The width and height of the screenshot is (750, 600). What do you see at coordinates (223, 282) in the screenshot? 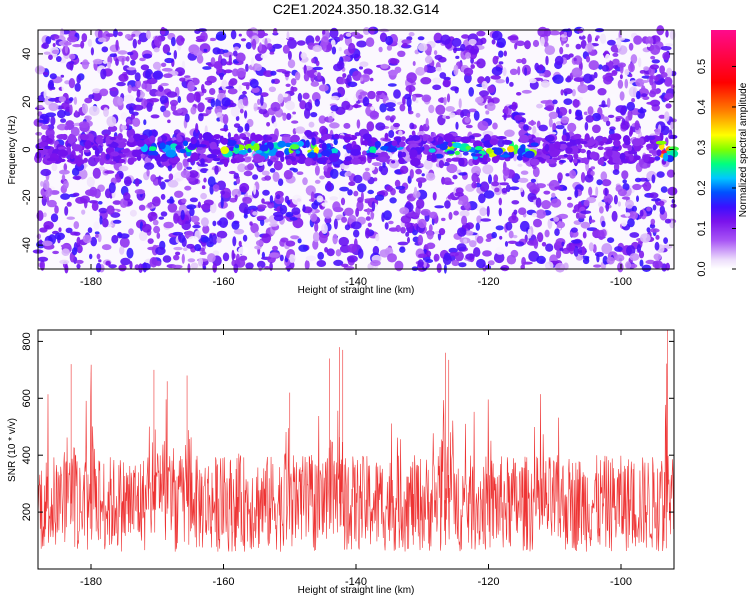
I see `spectrogram-x-tick-label: -160` at bounding box center [223, 282].